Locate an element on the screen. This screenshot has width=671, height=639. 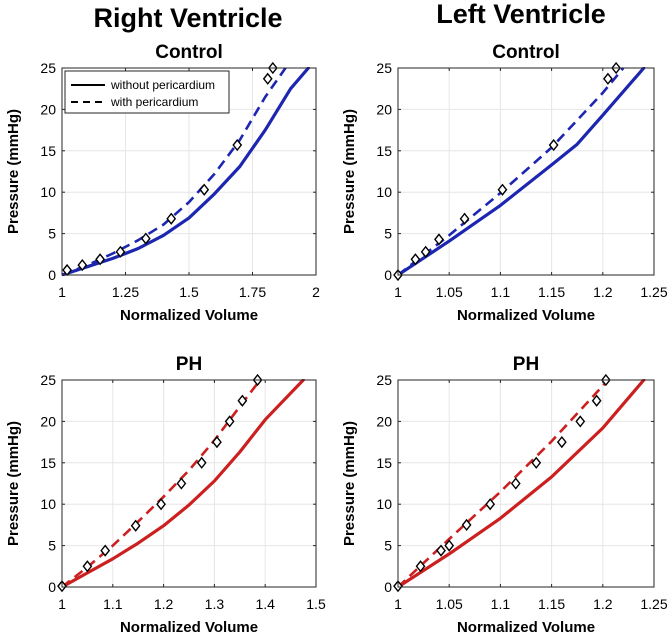
legend: without pericardium with pericardium is located at coordinates (147, 92).